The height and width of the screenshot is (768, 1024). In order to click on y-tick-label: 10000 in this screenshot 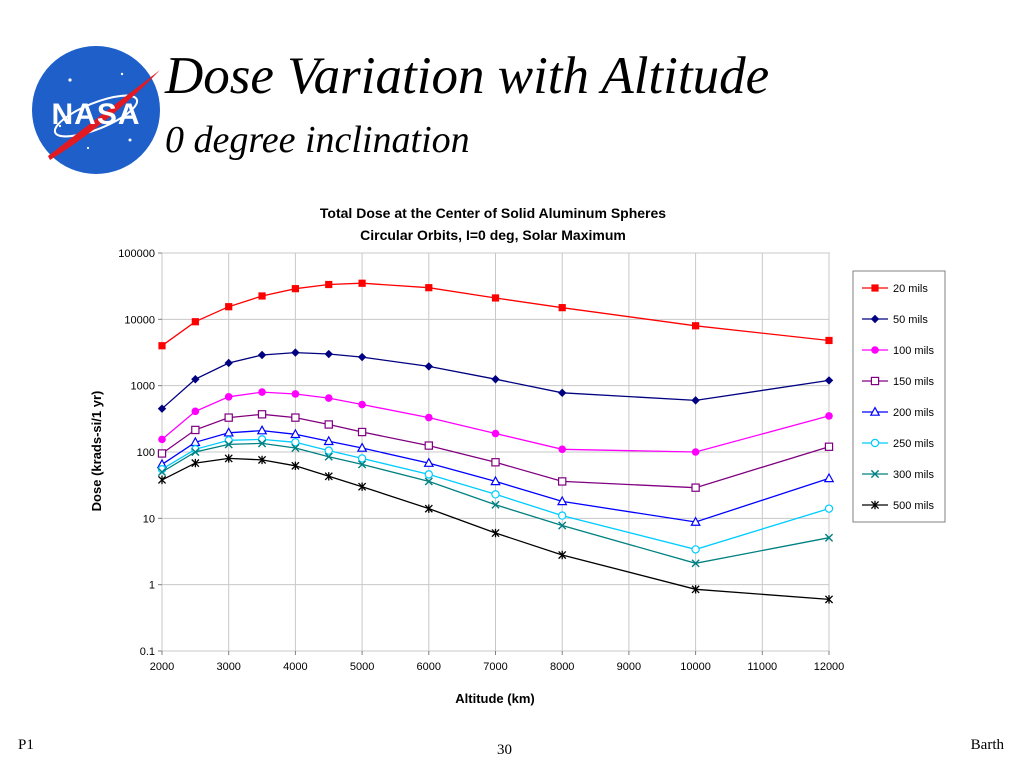, I will do `click(139, 320)`.